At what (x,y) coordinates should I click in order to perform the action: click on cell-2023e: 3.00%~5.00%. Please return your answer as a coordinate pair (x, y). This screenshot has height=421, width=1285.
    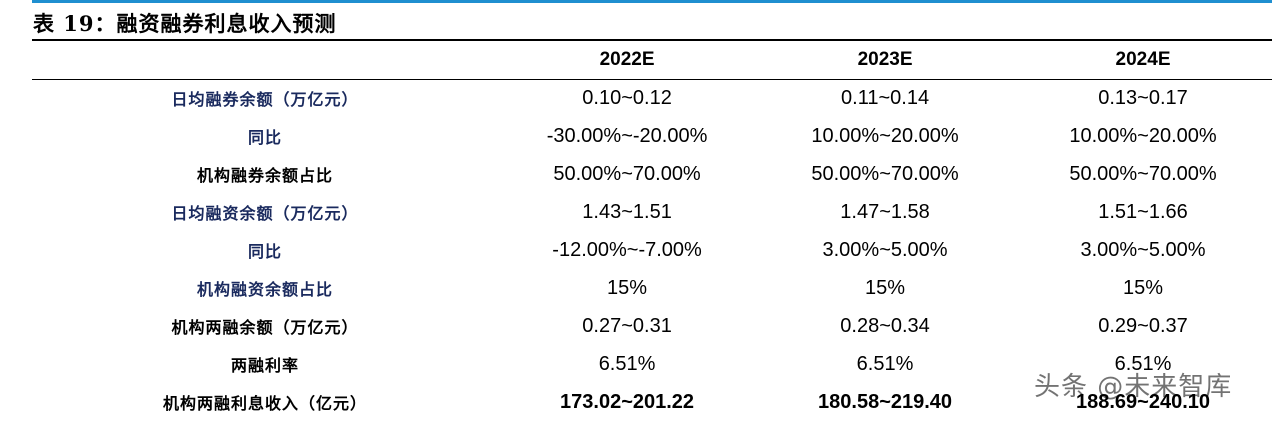
    Looking at the image, I should click on (885, 249).